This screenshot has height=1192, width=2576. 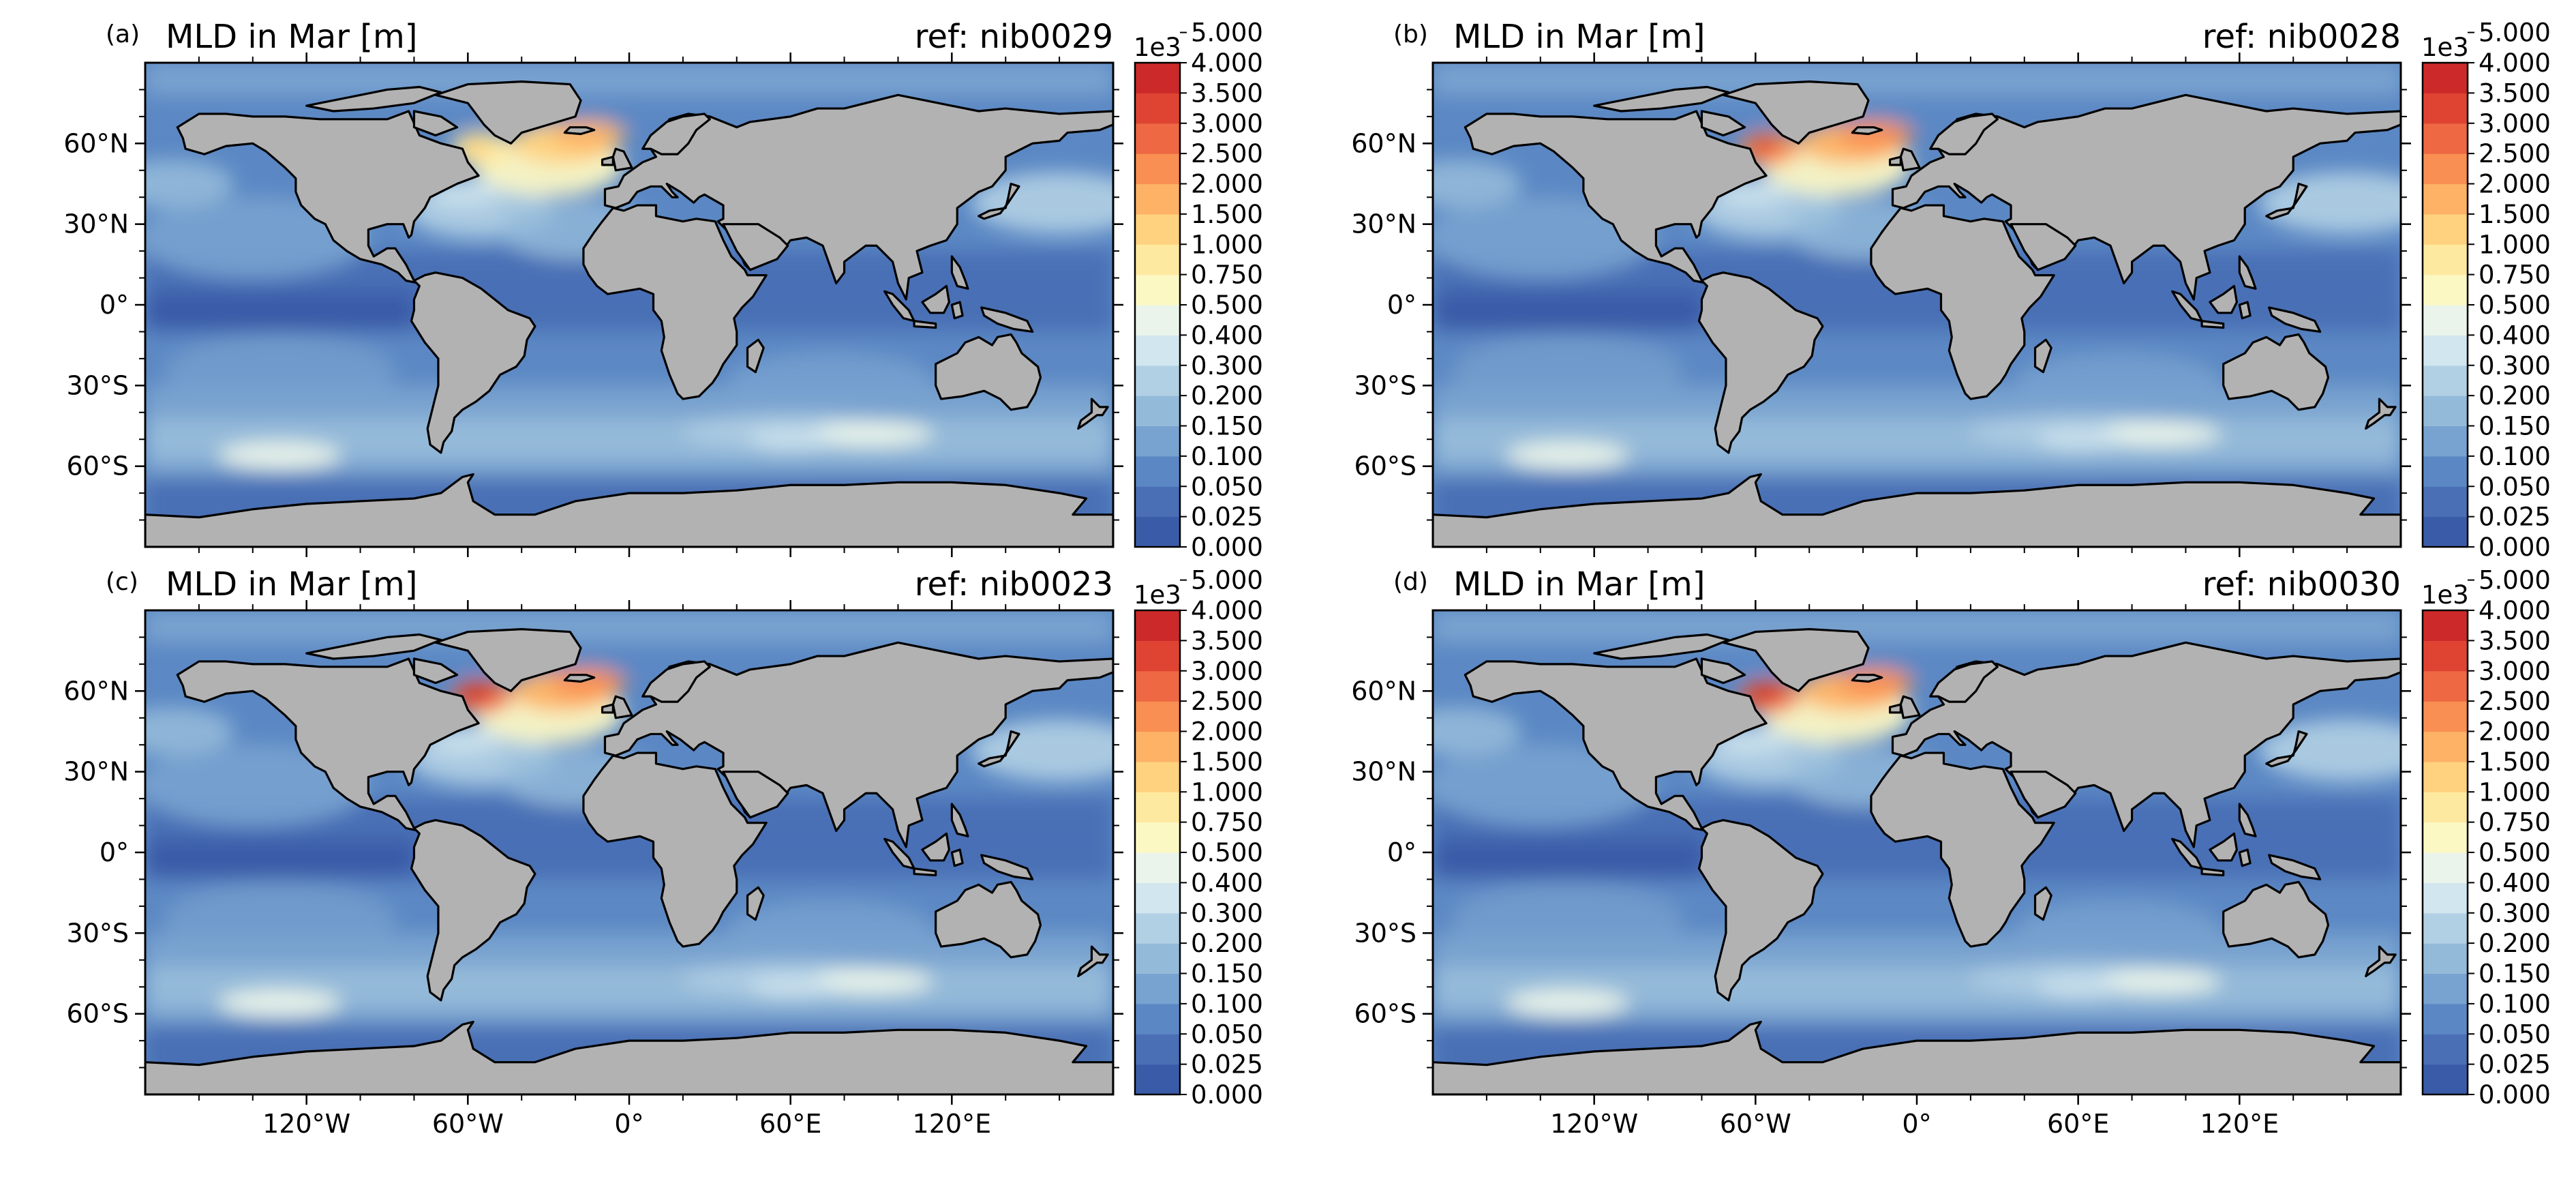 I want to click on colorbar-tick-label: 0.300, so click(x=2515, y=366).